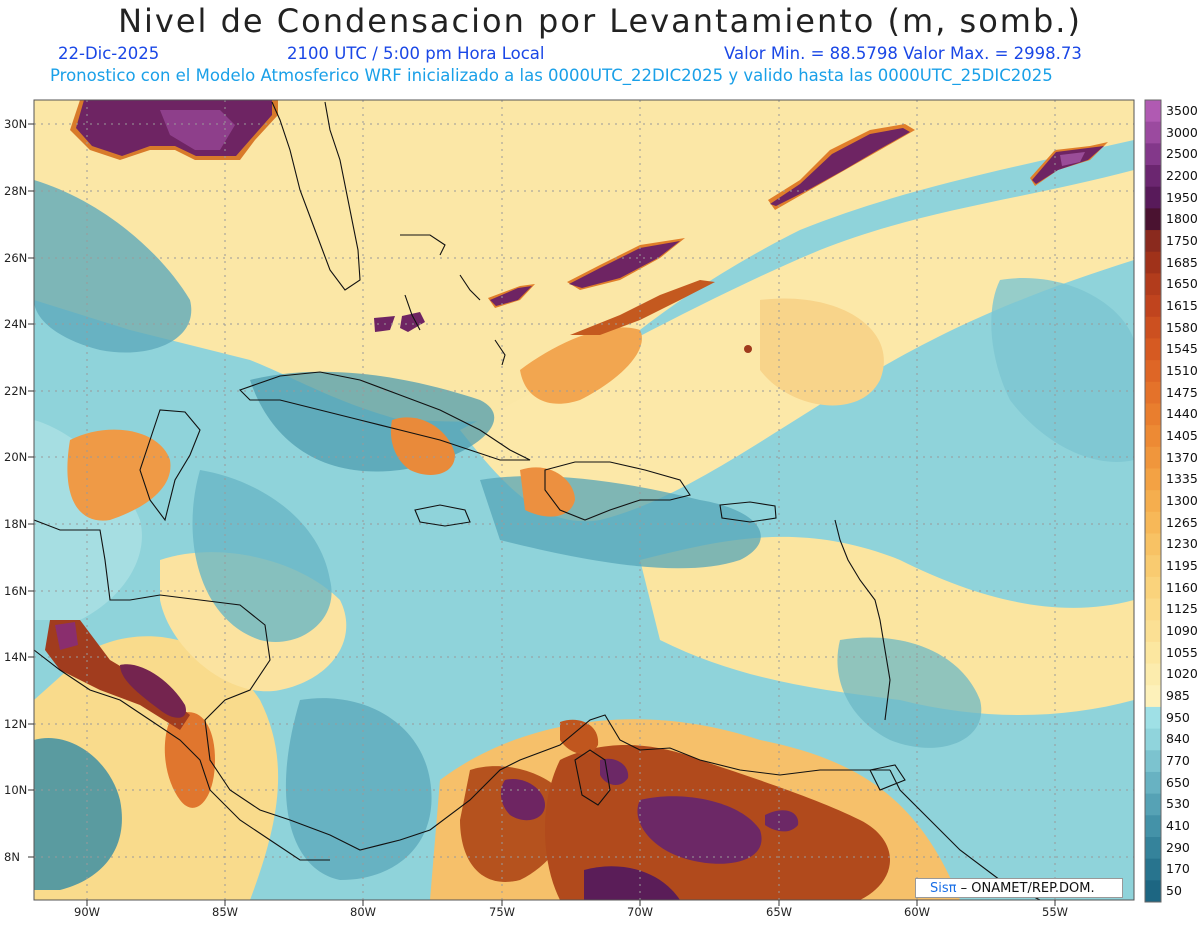 This screenshot has height=927, width=1200. Describe the element at coordinates (16, 724) in the screenshot. I see `lat-label: 12N` at that location.